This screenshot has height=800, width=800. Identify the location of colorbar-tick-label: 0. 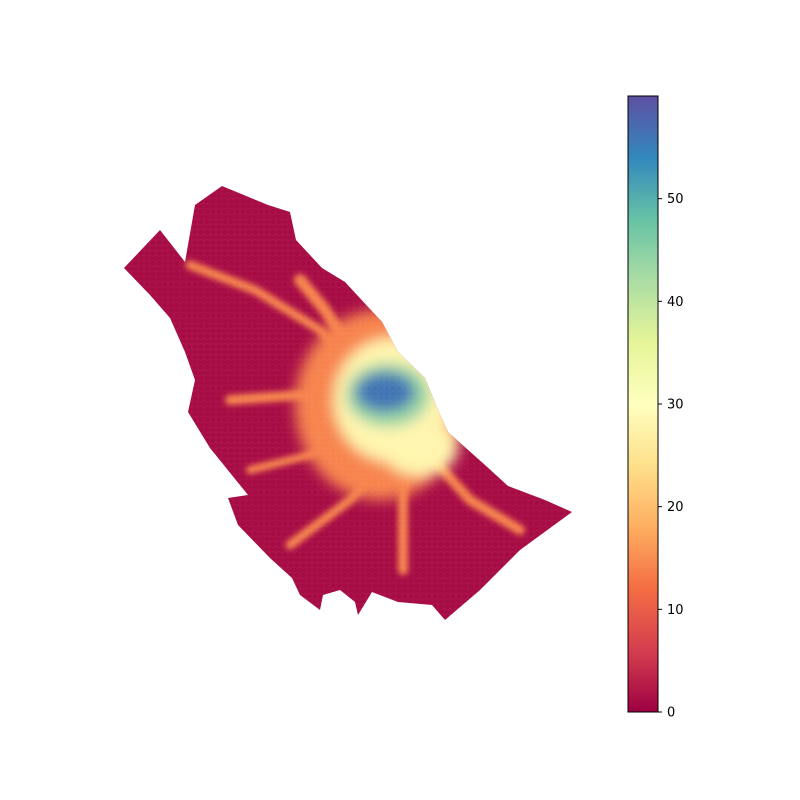
(671, 713).